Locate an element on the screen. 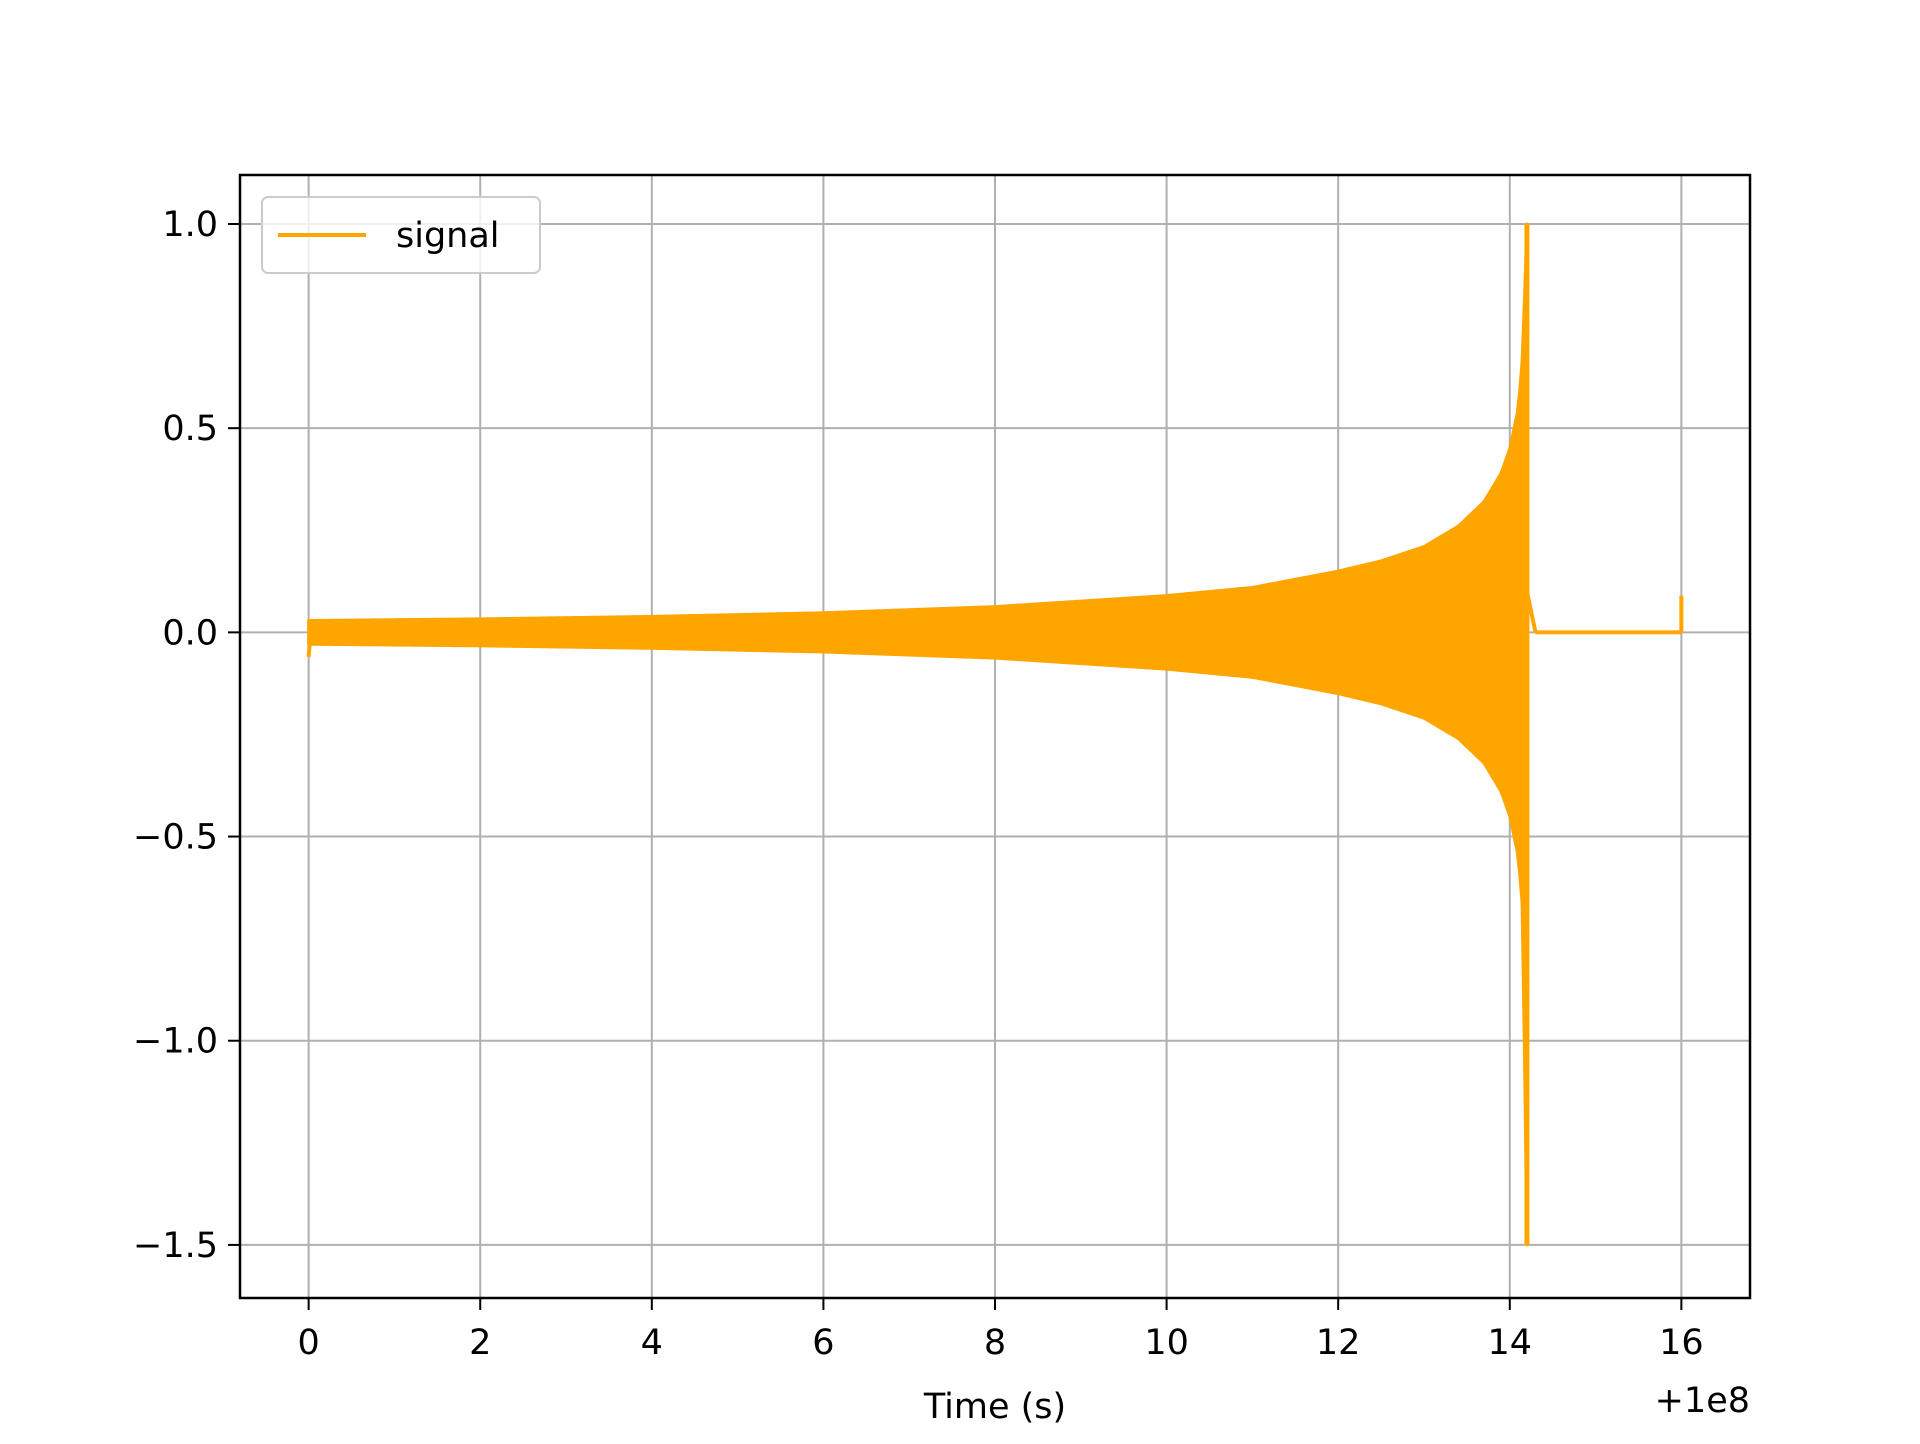 This screenshot has width=1920, height=1444. legend-box is located at coordinates (401, 235).